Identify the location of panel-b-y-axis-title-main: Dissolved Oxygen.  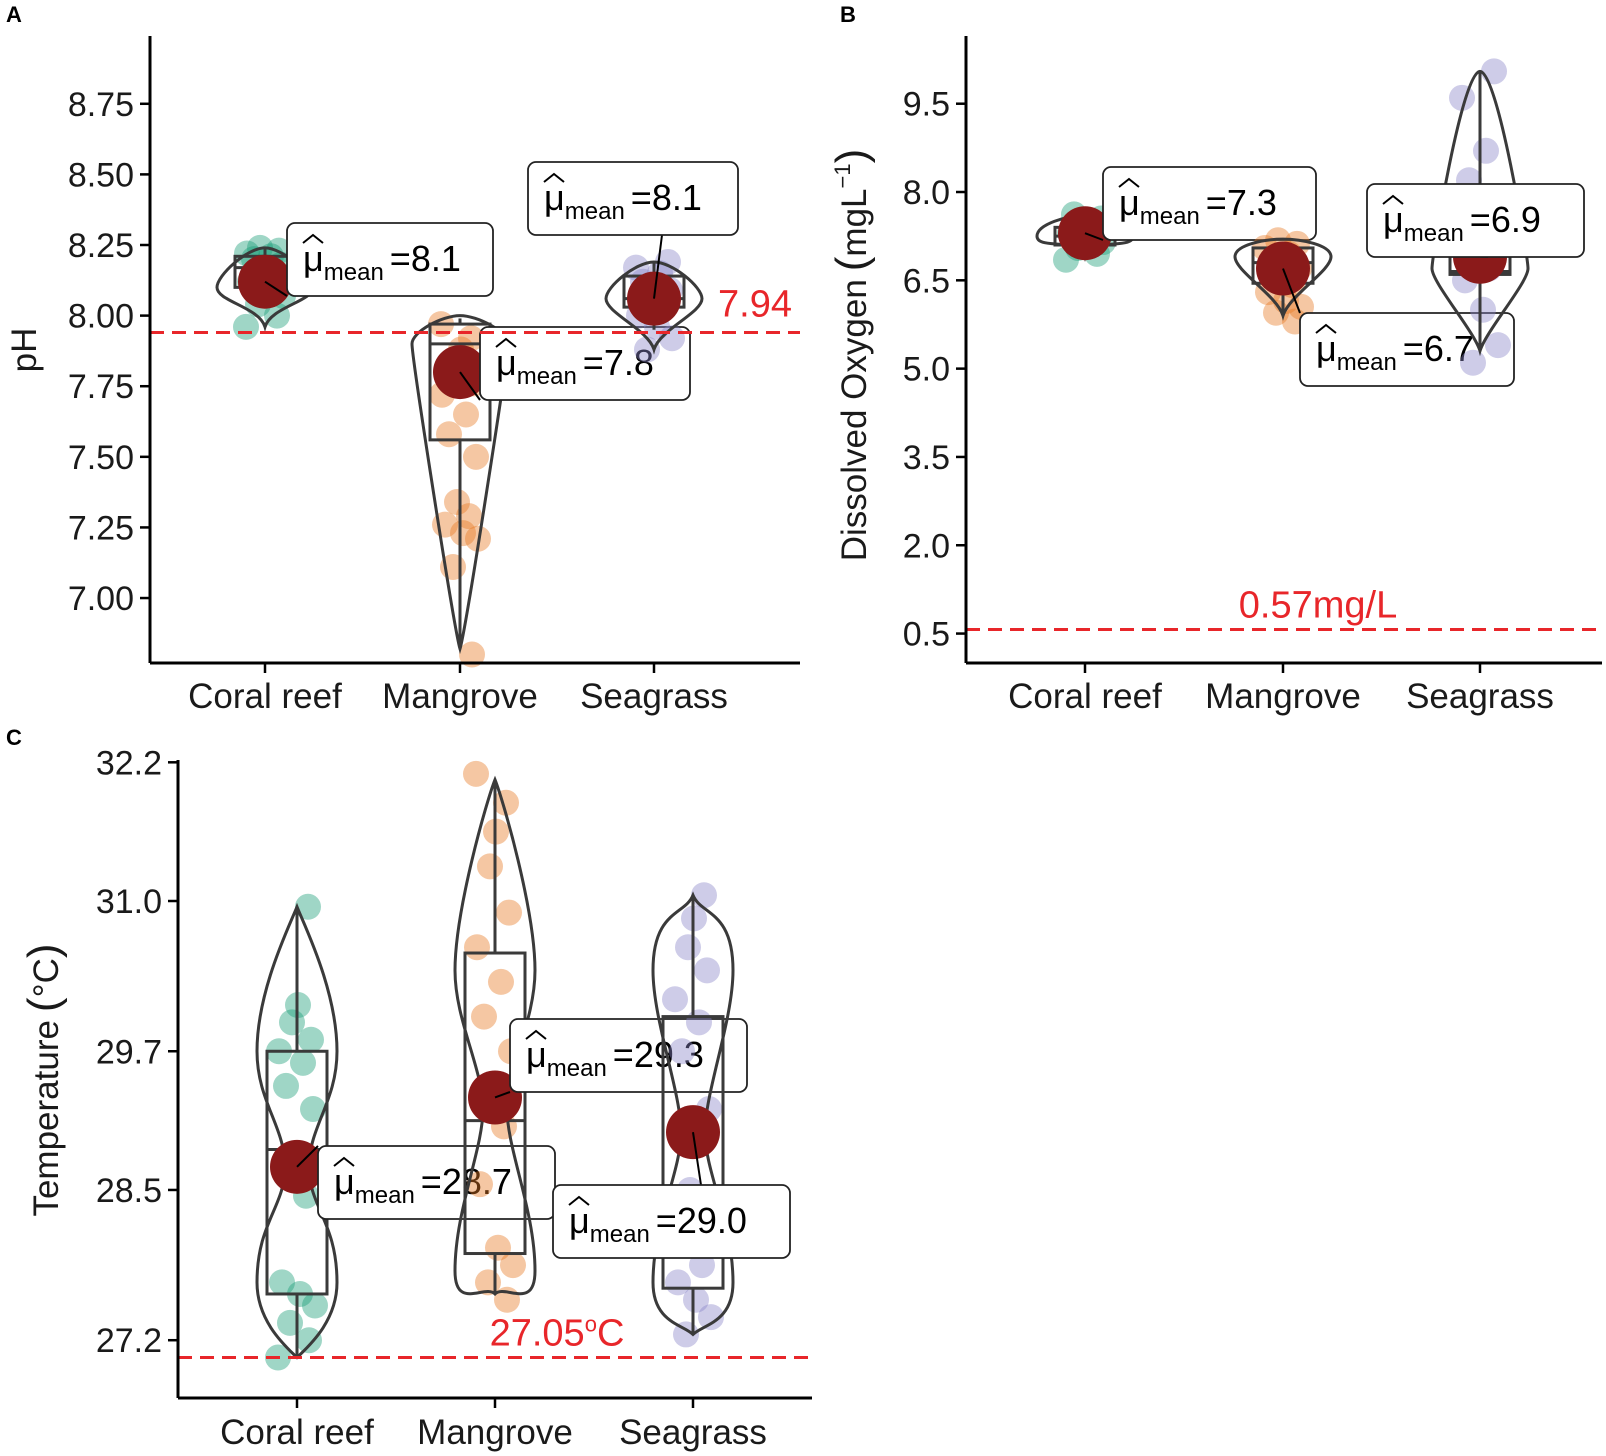
(854, 420).